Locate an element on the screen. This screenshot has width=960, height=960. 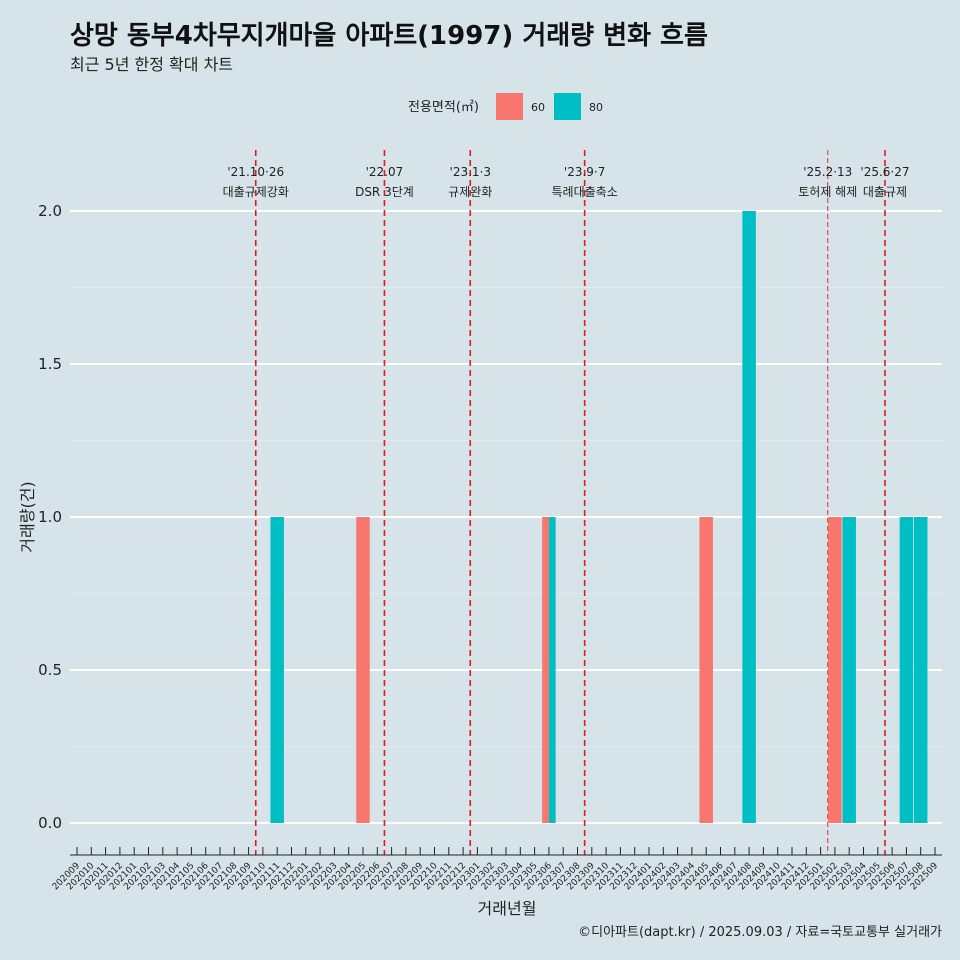
event-label: 대출규제강화 is located at coordinates (256, 192).